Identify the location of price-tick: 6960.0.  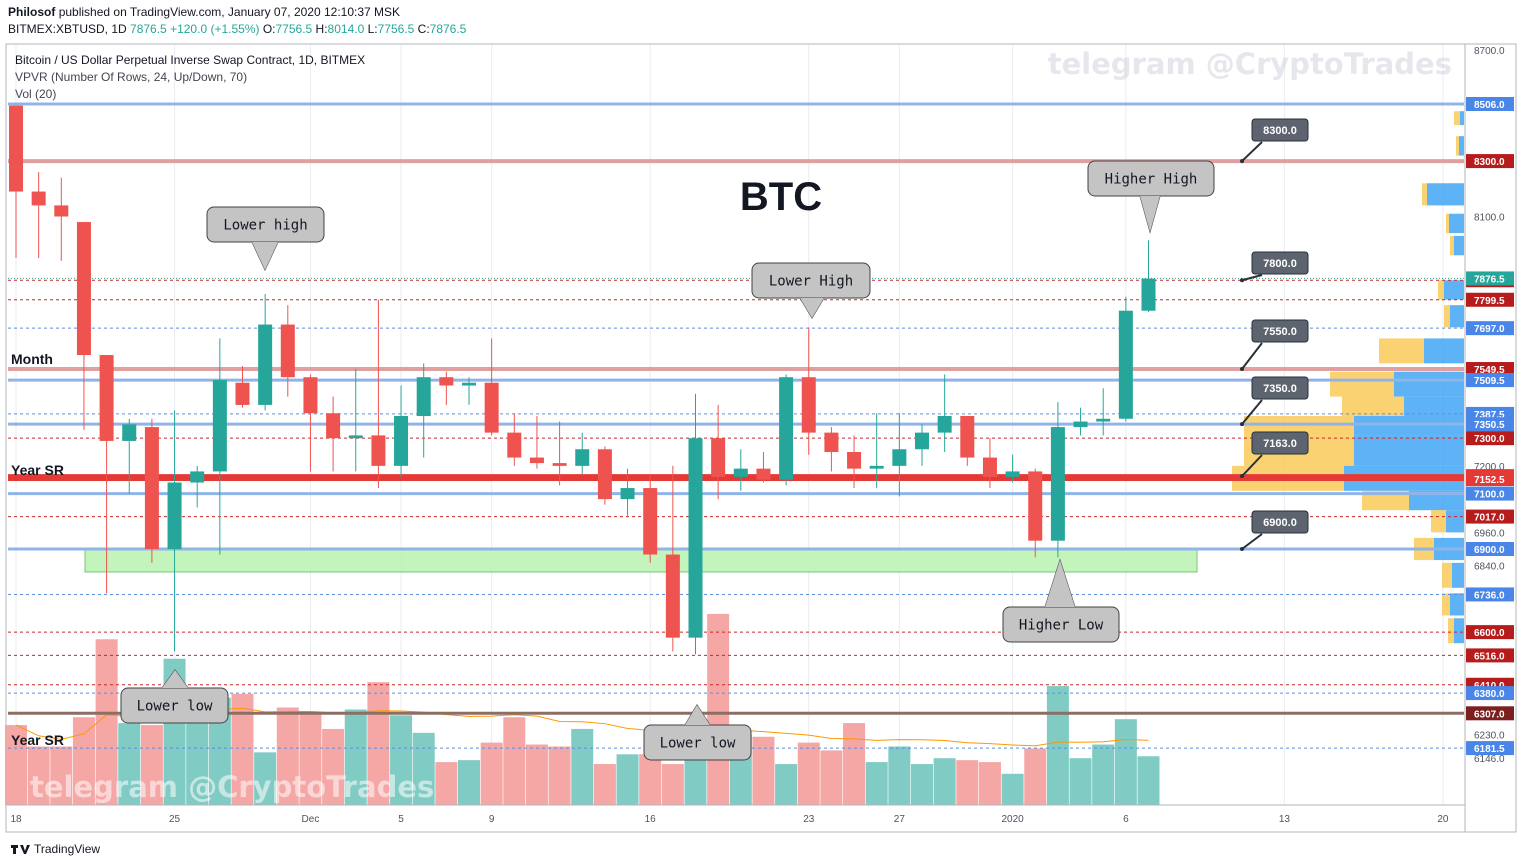
(1489, 533).